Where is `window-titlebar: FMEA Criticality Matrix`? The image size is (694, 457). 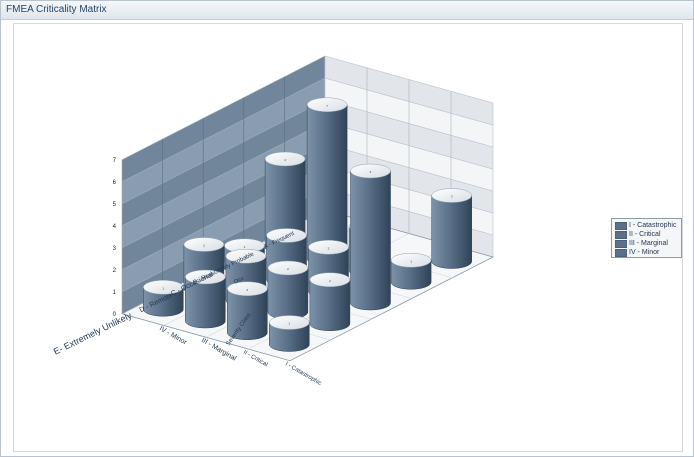
window-titlebar: FMEA Criticality Matrix is located at coordinates (347, 10).